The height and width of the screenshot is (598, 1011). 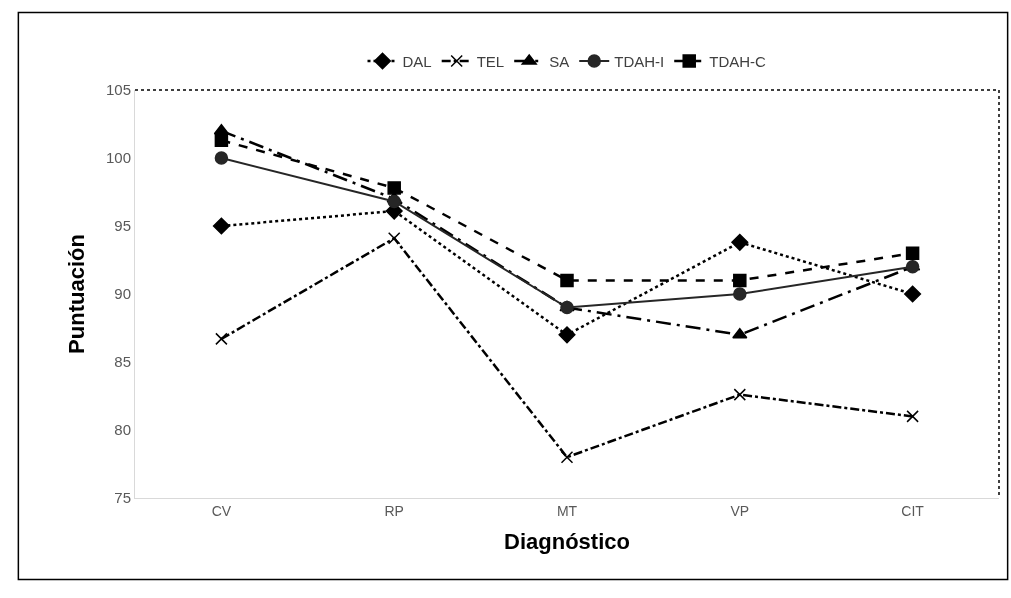 What do you see at coordinates (738, 61) in the screenshot?
I see `legend-label: TDAH-C` at bounding box center [738, 61].